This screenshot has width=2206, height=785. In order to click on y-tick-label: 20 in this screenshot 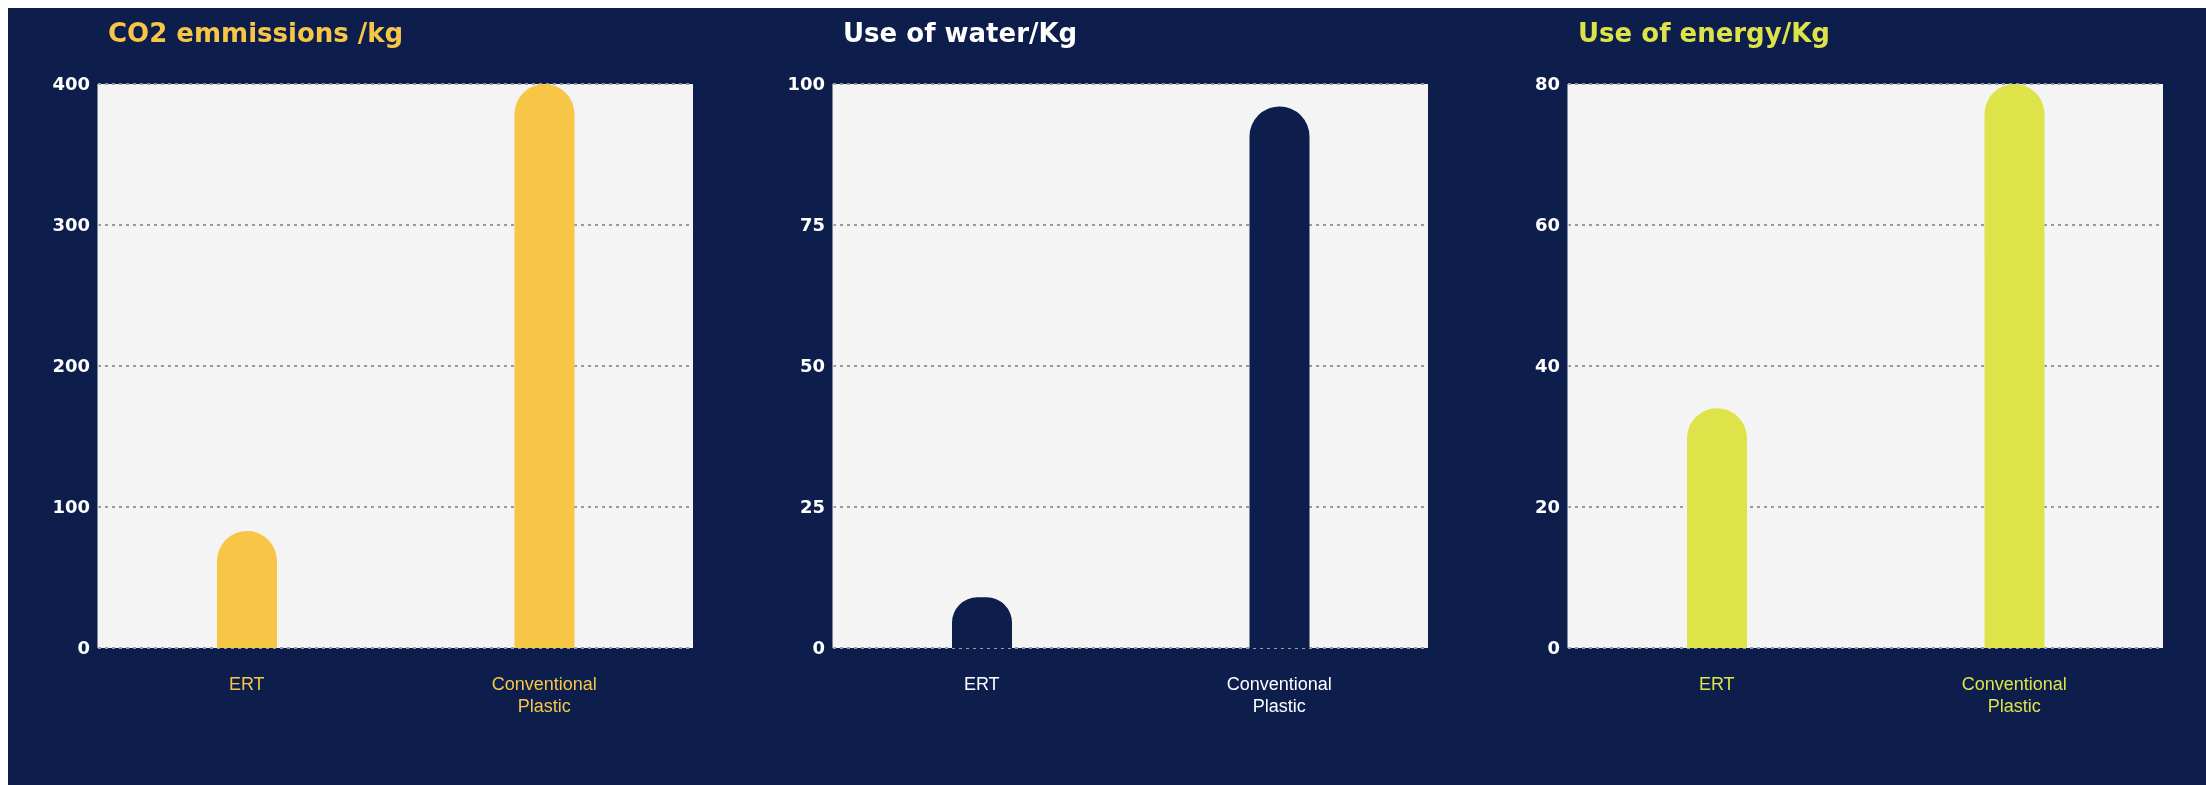, I will do `click(1547, 507)`.